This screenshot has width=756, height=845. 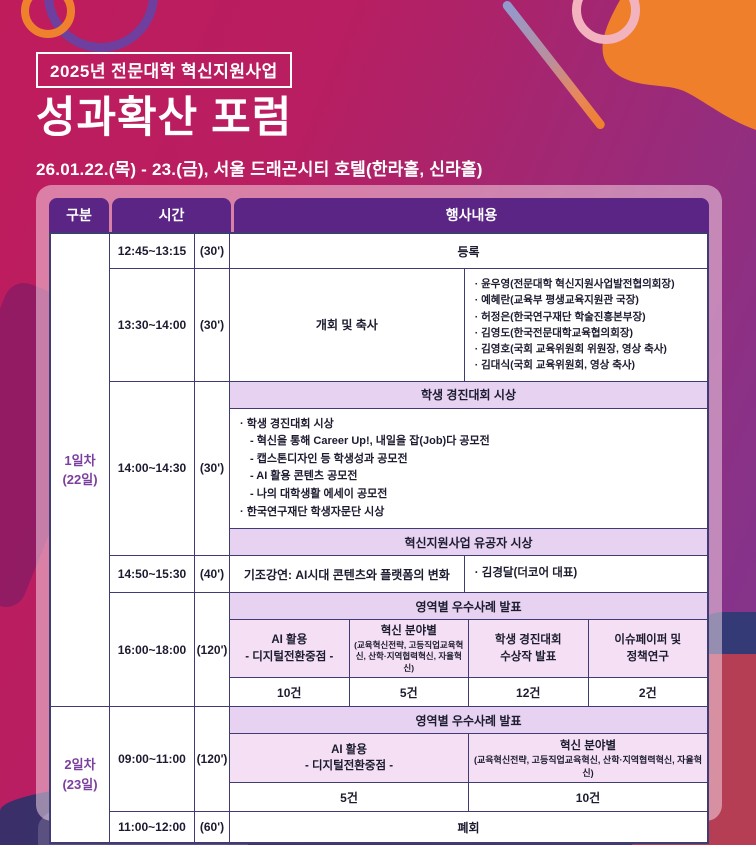 I want to click on table-header-row: 구분 시간 행사내용, so click(x=379, y=215).